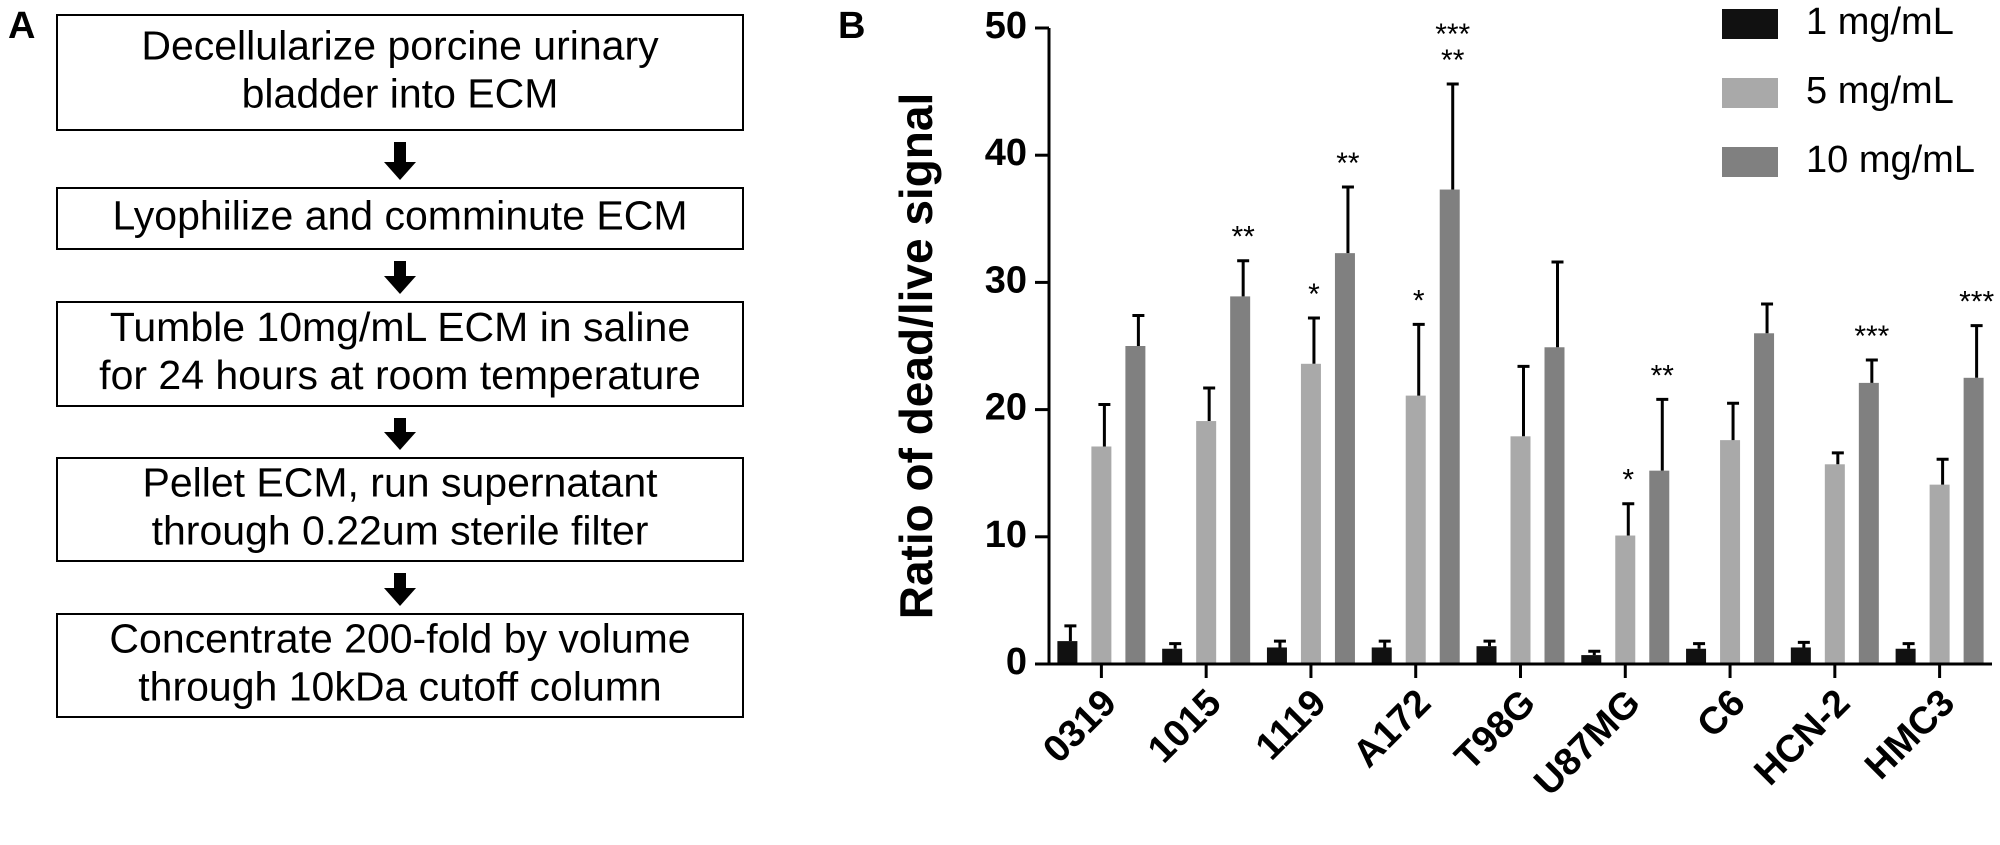  Describe the element at coordinates (400, 482) in the screenshot. I see `flow-text: Pellet ECM, run supernatant` at that location.